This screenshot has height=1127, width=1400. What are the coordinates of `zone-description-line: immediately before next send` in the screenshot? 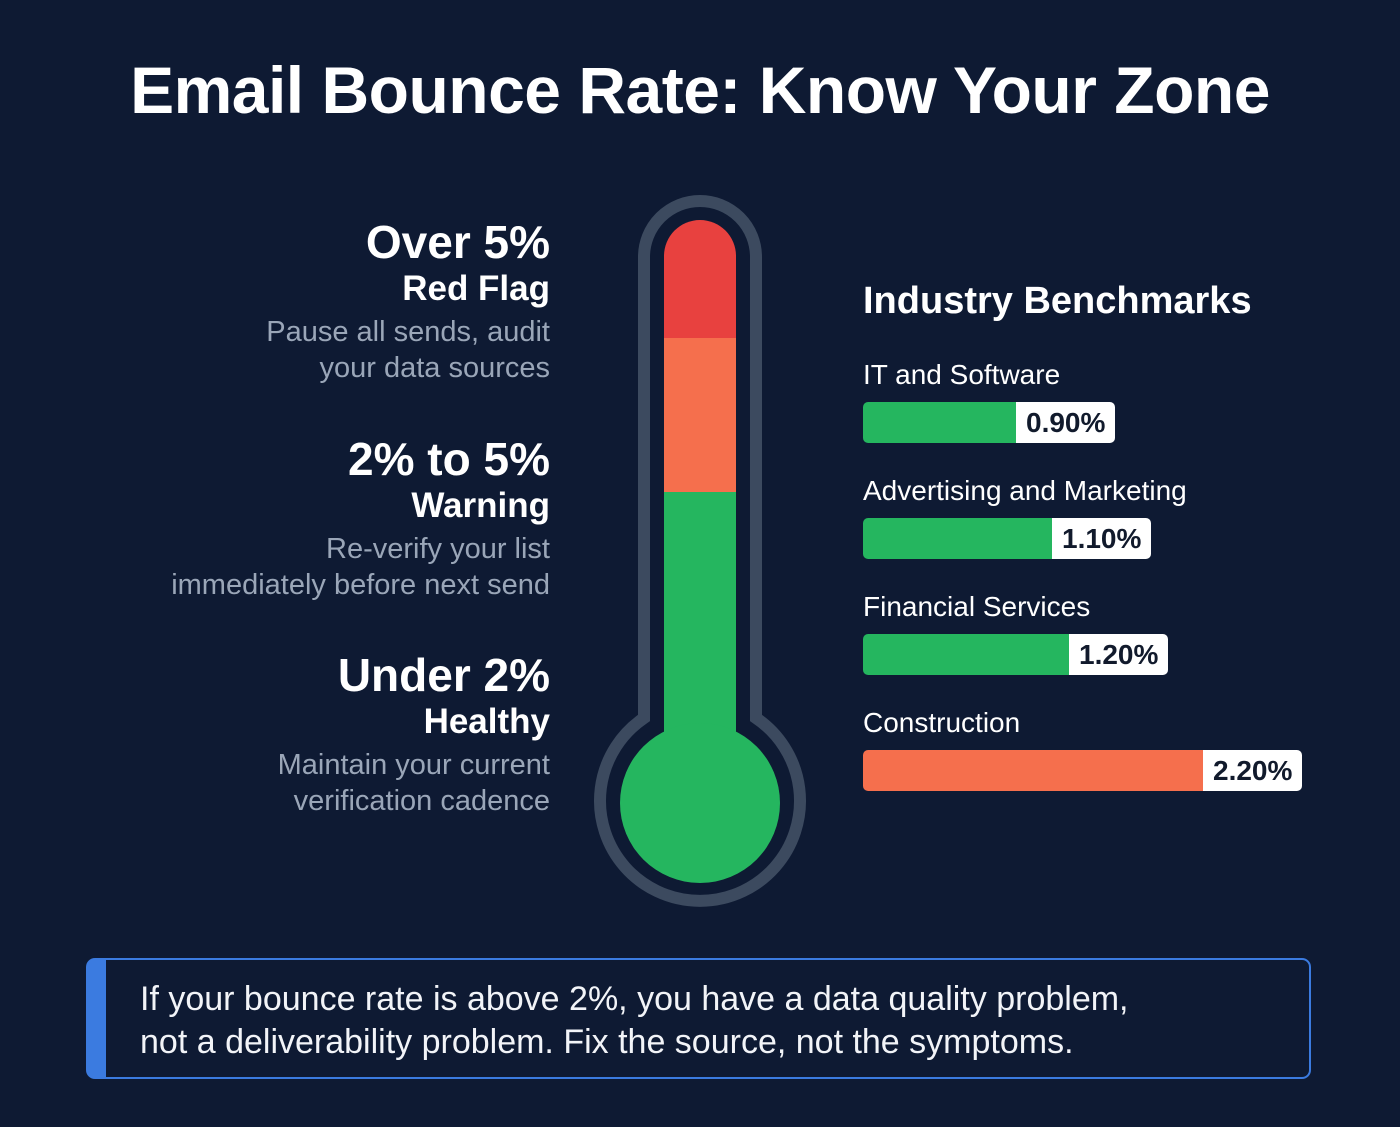 It's located at (360, 585).